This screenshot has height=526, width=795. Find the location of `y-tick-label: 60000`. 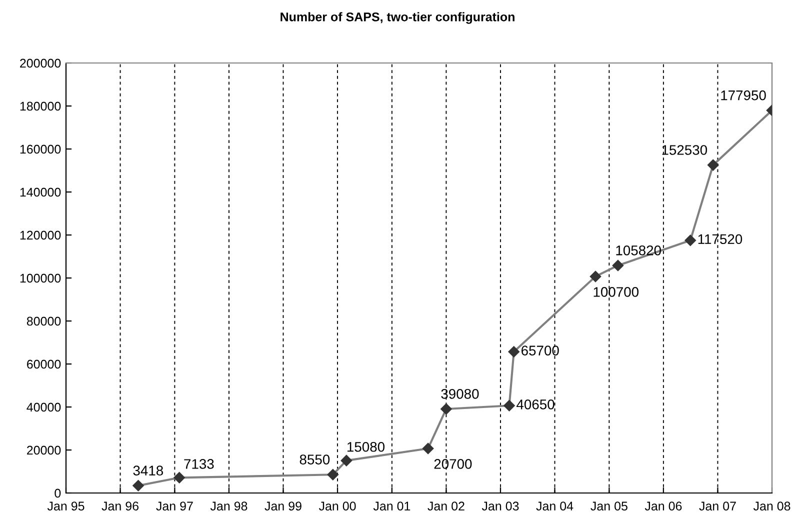

y-tick-label: 60000 is located at coordinates (44, 364).